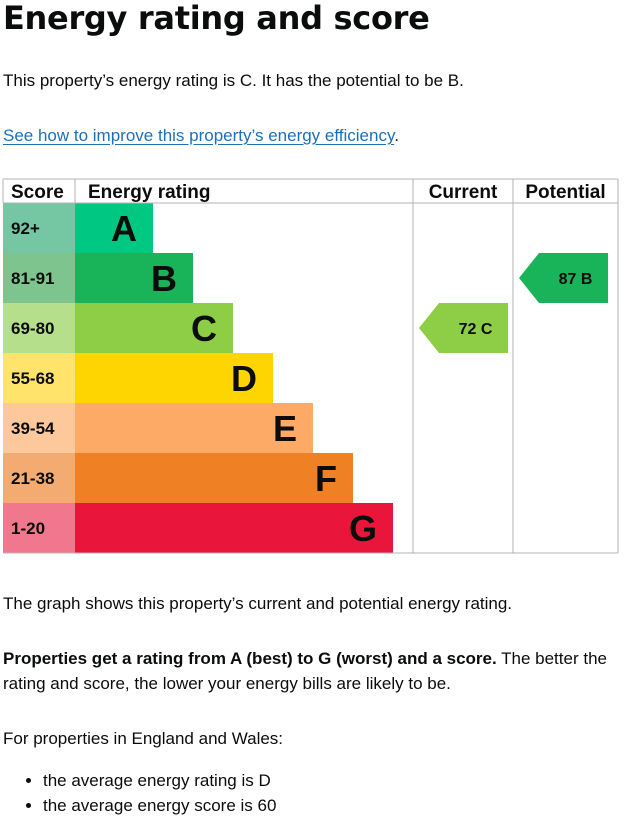 Image resolution: width=624 pixels, height=838 pixels. I want to click on score-range-e: 39-54, so click(33, 428).